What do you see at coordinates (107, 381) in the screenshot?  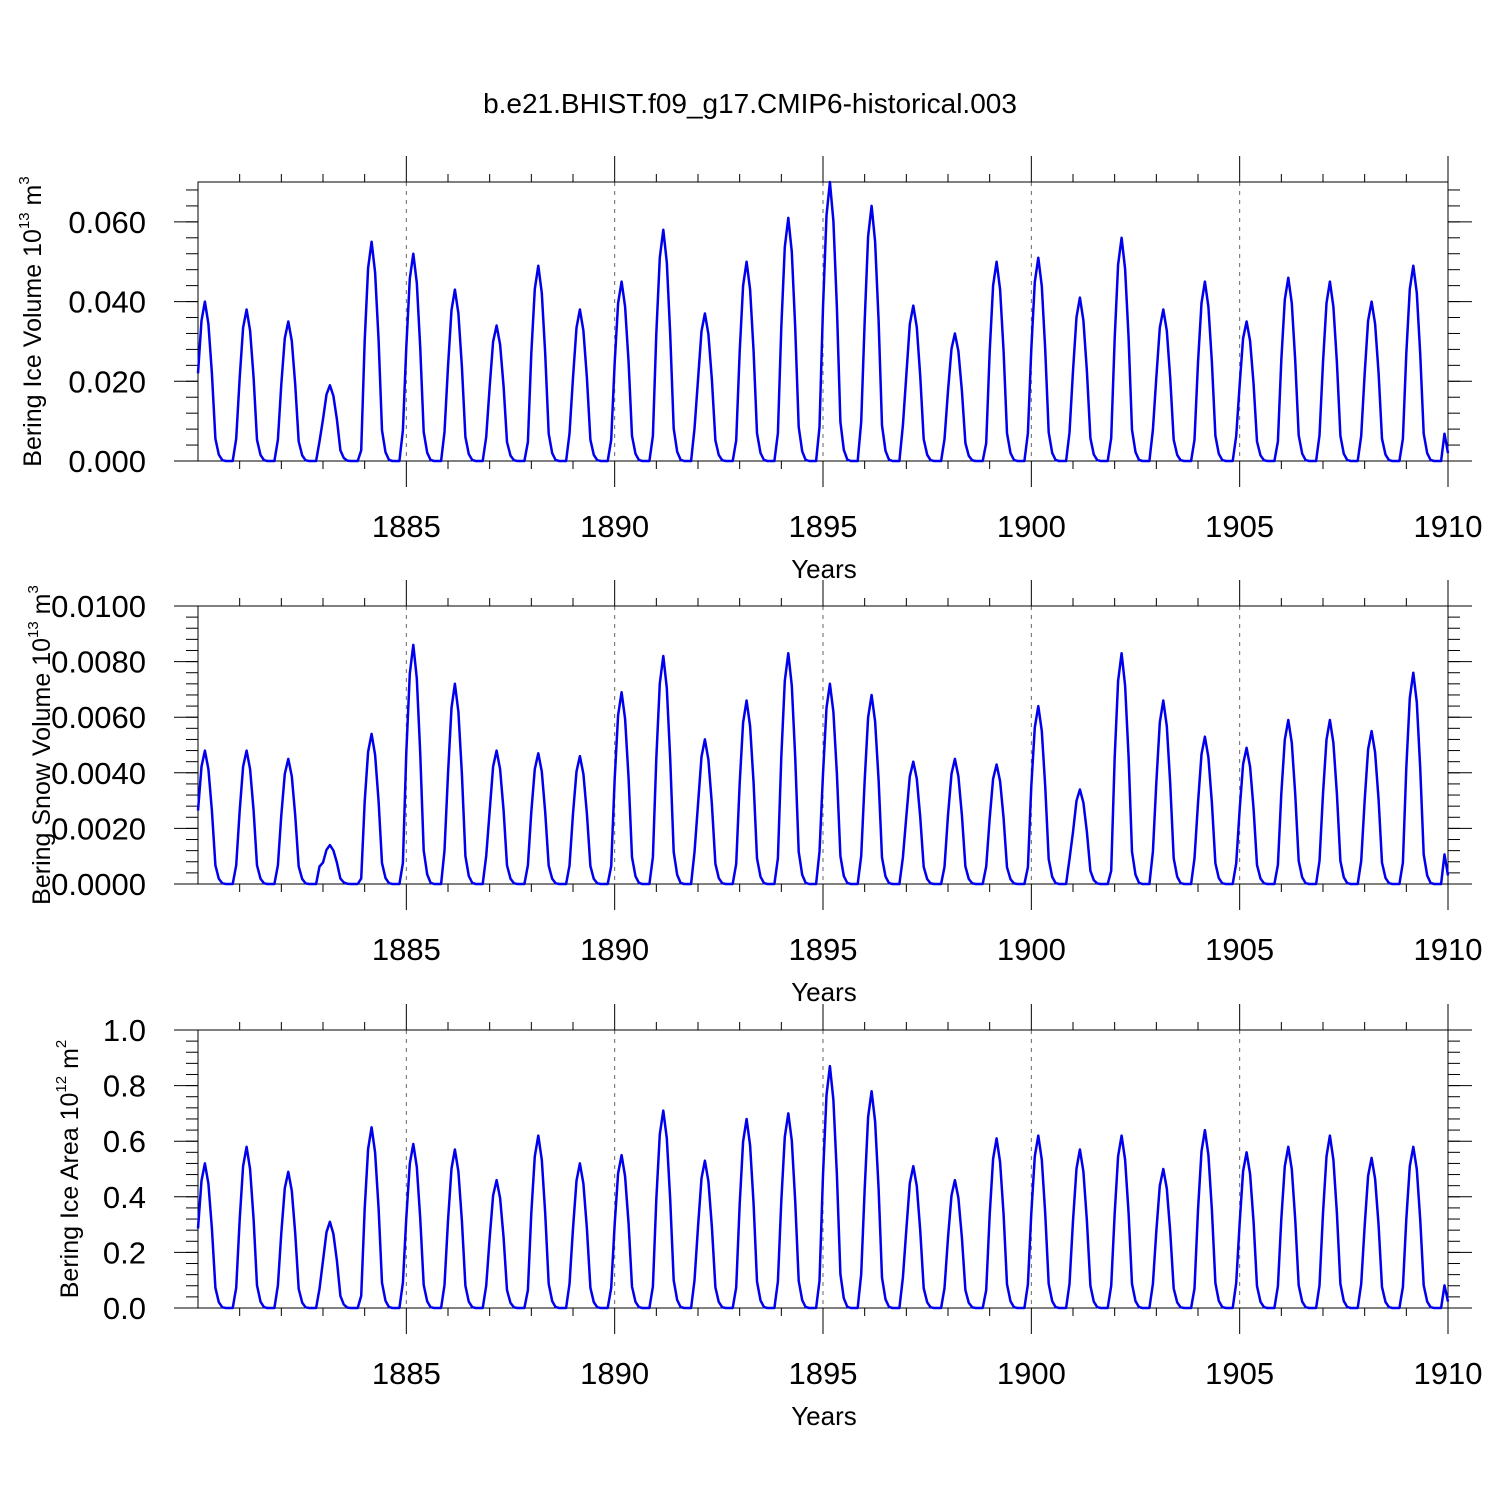 I see `y-tick-label: 0.020` at bounding box center [107, 381].